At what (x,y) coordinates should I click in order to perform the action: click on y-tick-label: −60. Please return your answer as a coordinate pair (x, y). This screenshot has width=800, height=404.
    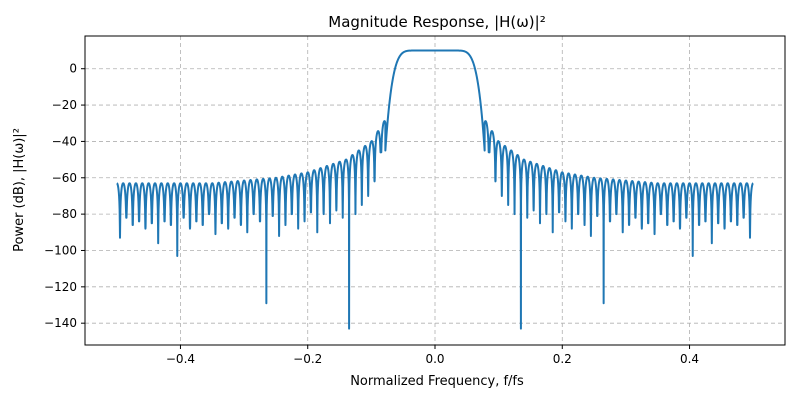
    Looking at the image, I should click on (64, 178).